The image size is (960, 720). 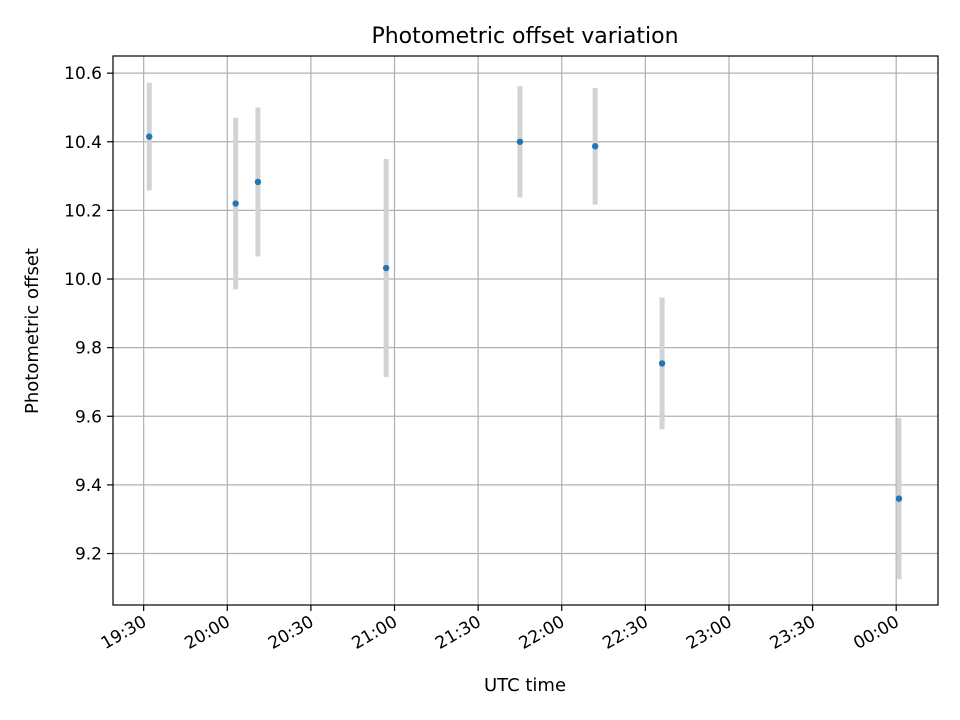 What do you see at coordinates (83, 211) in the screenshot?
I see `y-tick-label: 10.2` at bounding box center [83, 211].